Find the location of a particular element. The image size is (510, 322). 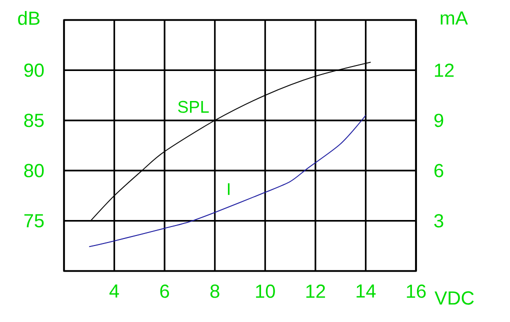

x-axis-title: VDC is located at coordinates (454, 298).